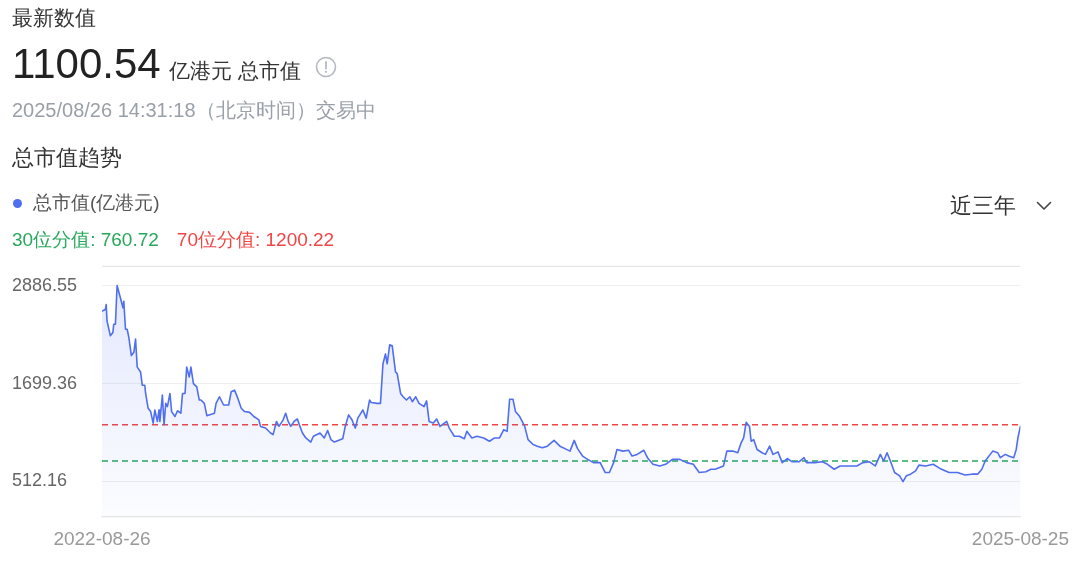  What do you see at coordinates (194, 110) in the screenshot?
I see `text: 2025/08/26 14:31:18（北京时间）交易中` at bounding box center [194, 110].